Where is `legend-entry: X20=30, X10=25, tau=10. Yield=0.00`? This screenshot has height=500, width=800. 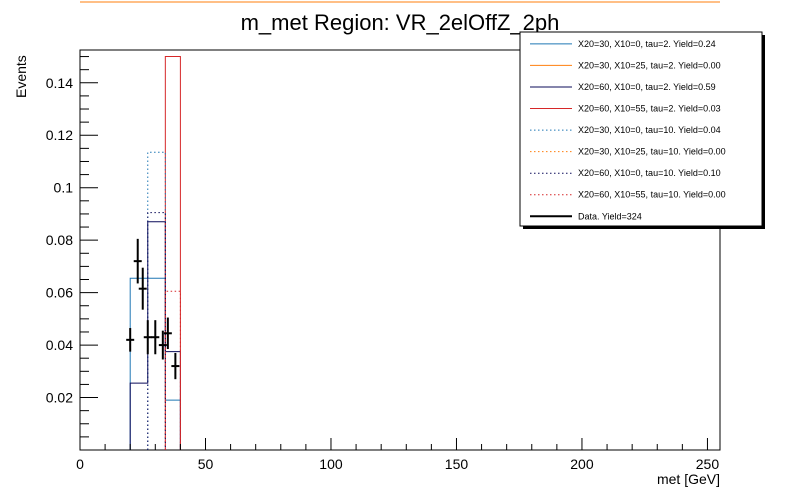 legend-entry: X20=30, X10=25, tau=10. Yield=0.00 is located at coordinates (652, 152).